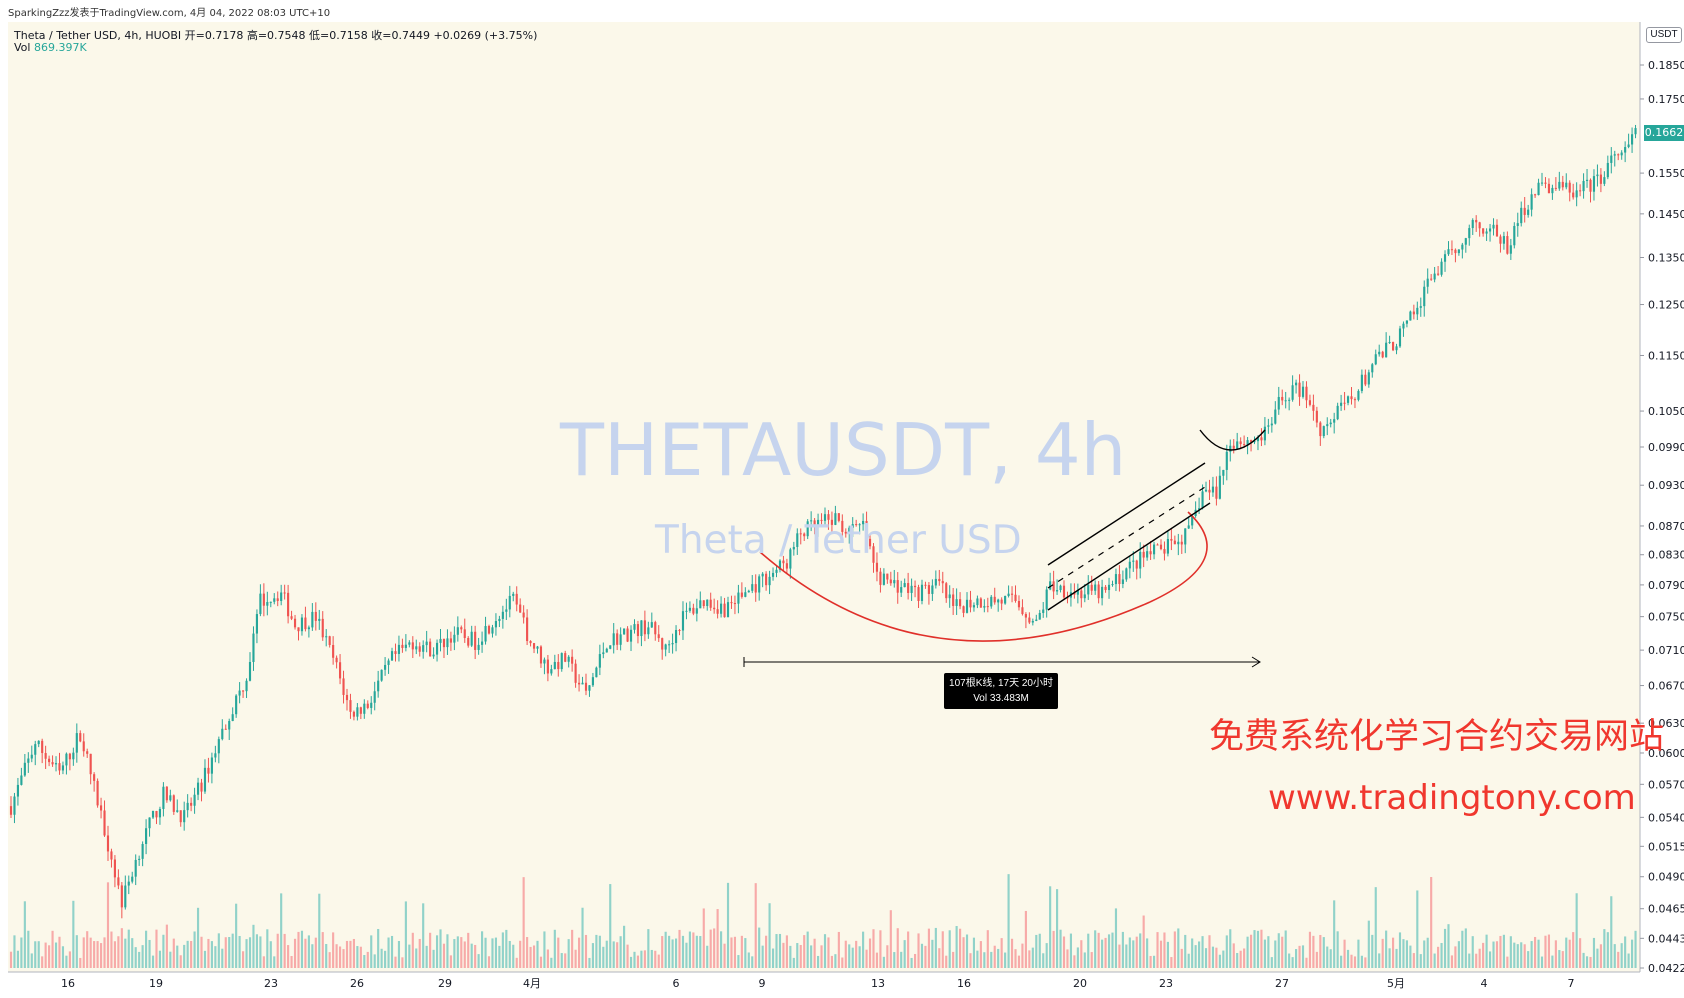  I want to click on y-tick-label: 0.0990, so click(1666, 447).